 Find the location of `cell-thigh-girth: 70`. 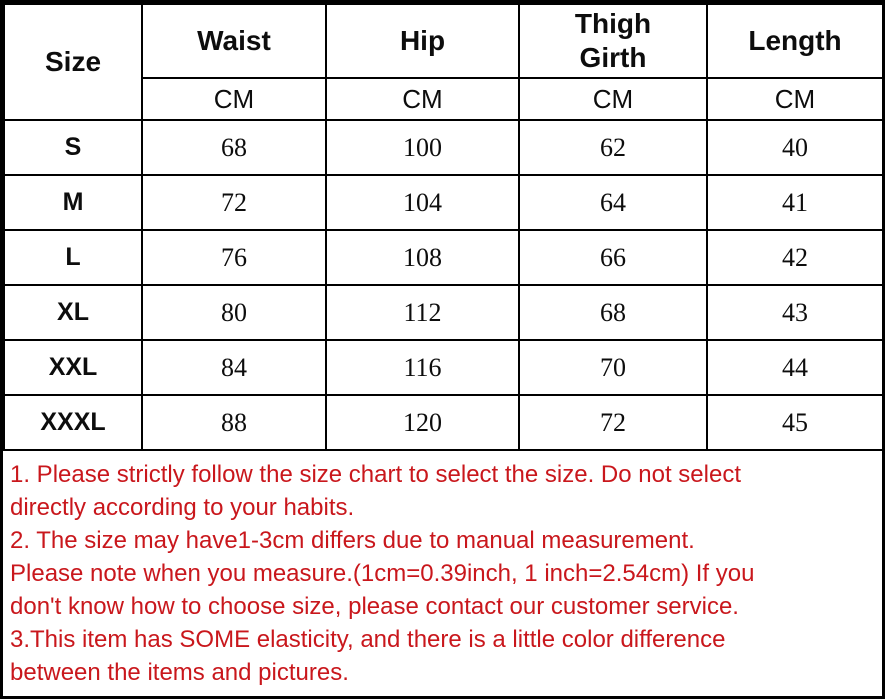

cell-thigh-girth: 70 is located at coordinates (613, 367).